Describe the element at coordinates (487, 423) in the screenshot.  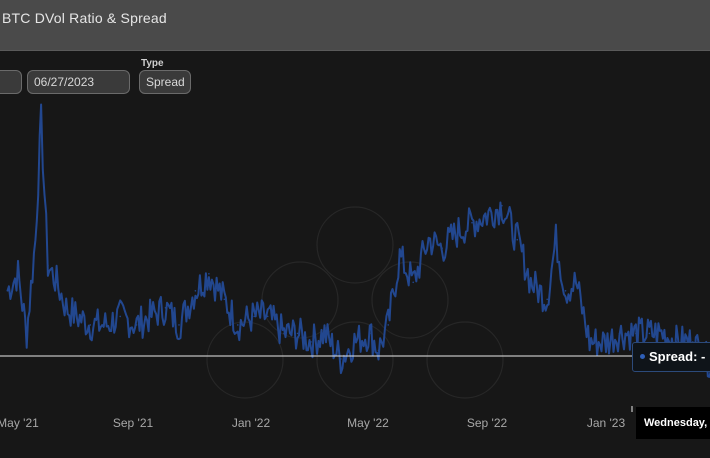
I see `x-tick-label: Sep '22` at that location.